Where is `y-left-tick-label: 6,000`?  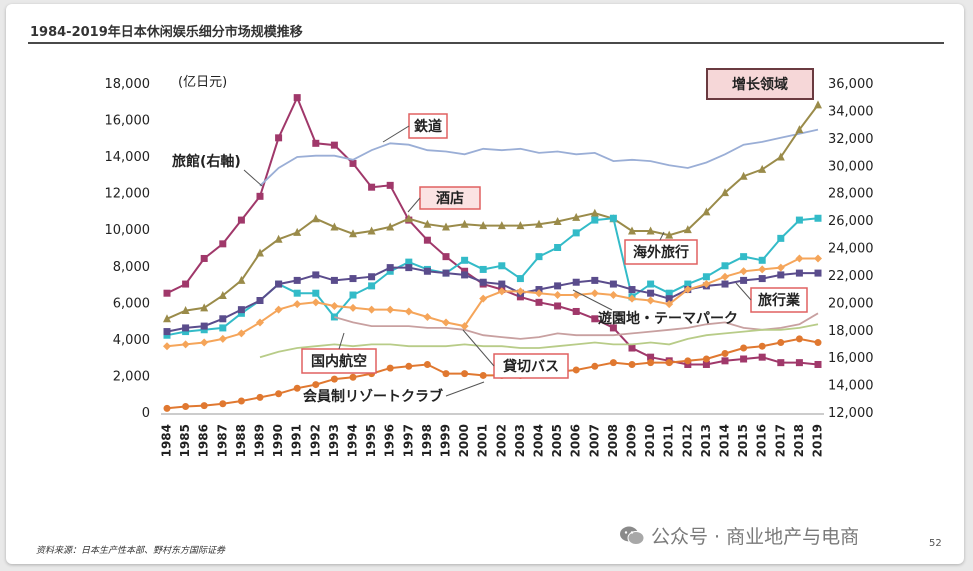 y-left-tick-label: 6,000 is located at coordinates (131, 303).